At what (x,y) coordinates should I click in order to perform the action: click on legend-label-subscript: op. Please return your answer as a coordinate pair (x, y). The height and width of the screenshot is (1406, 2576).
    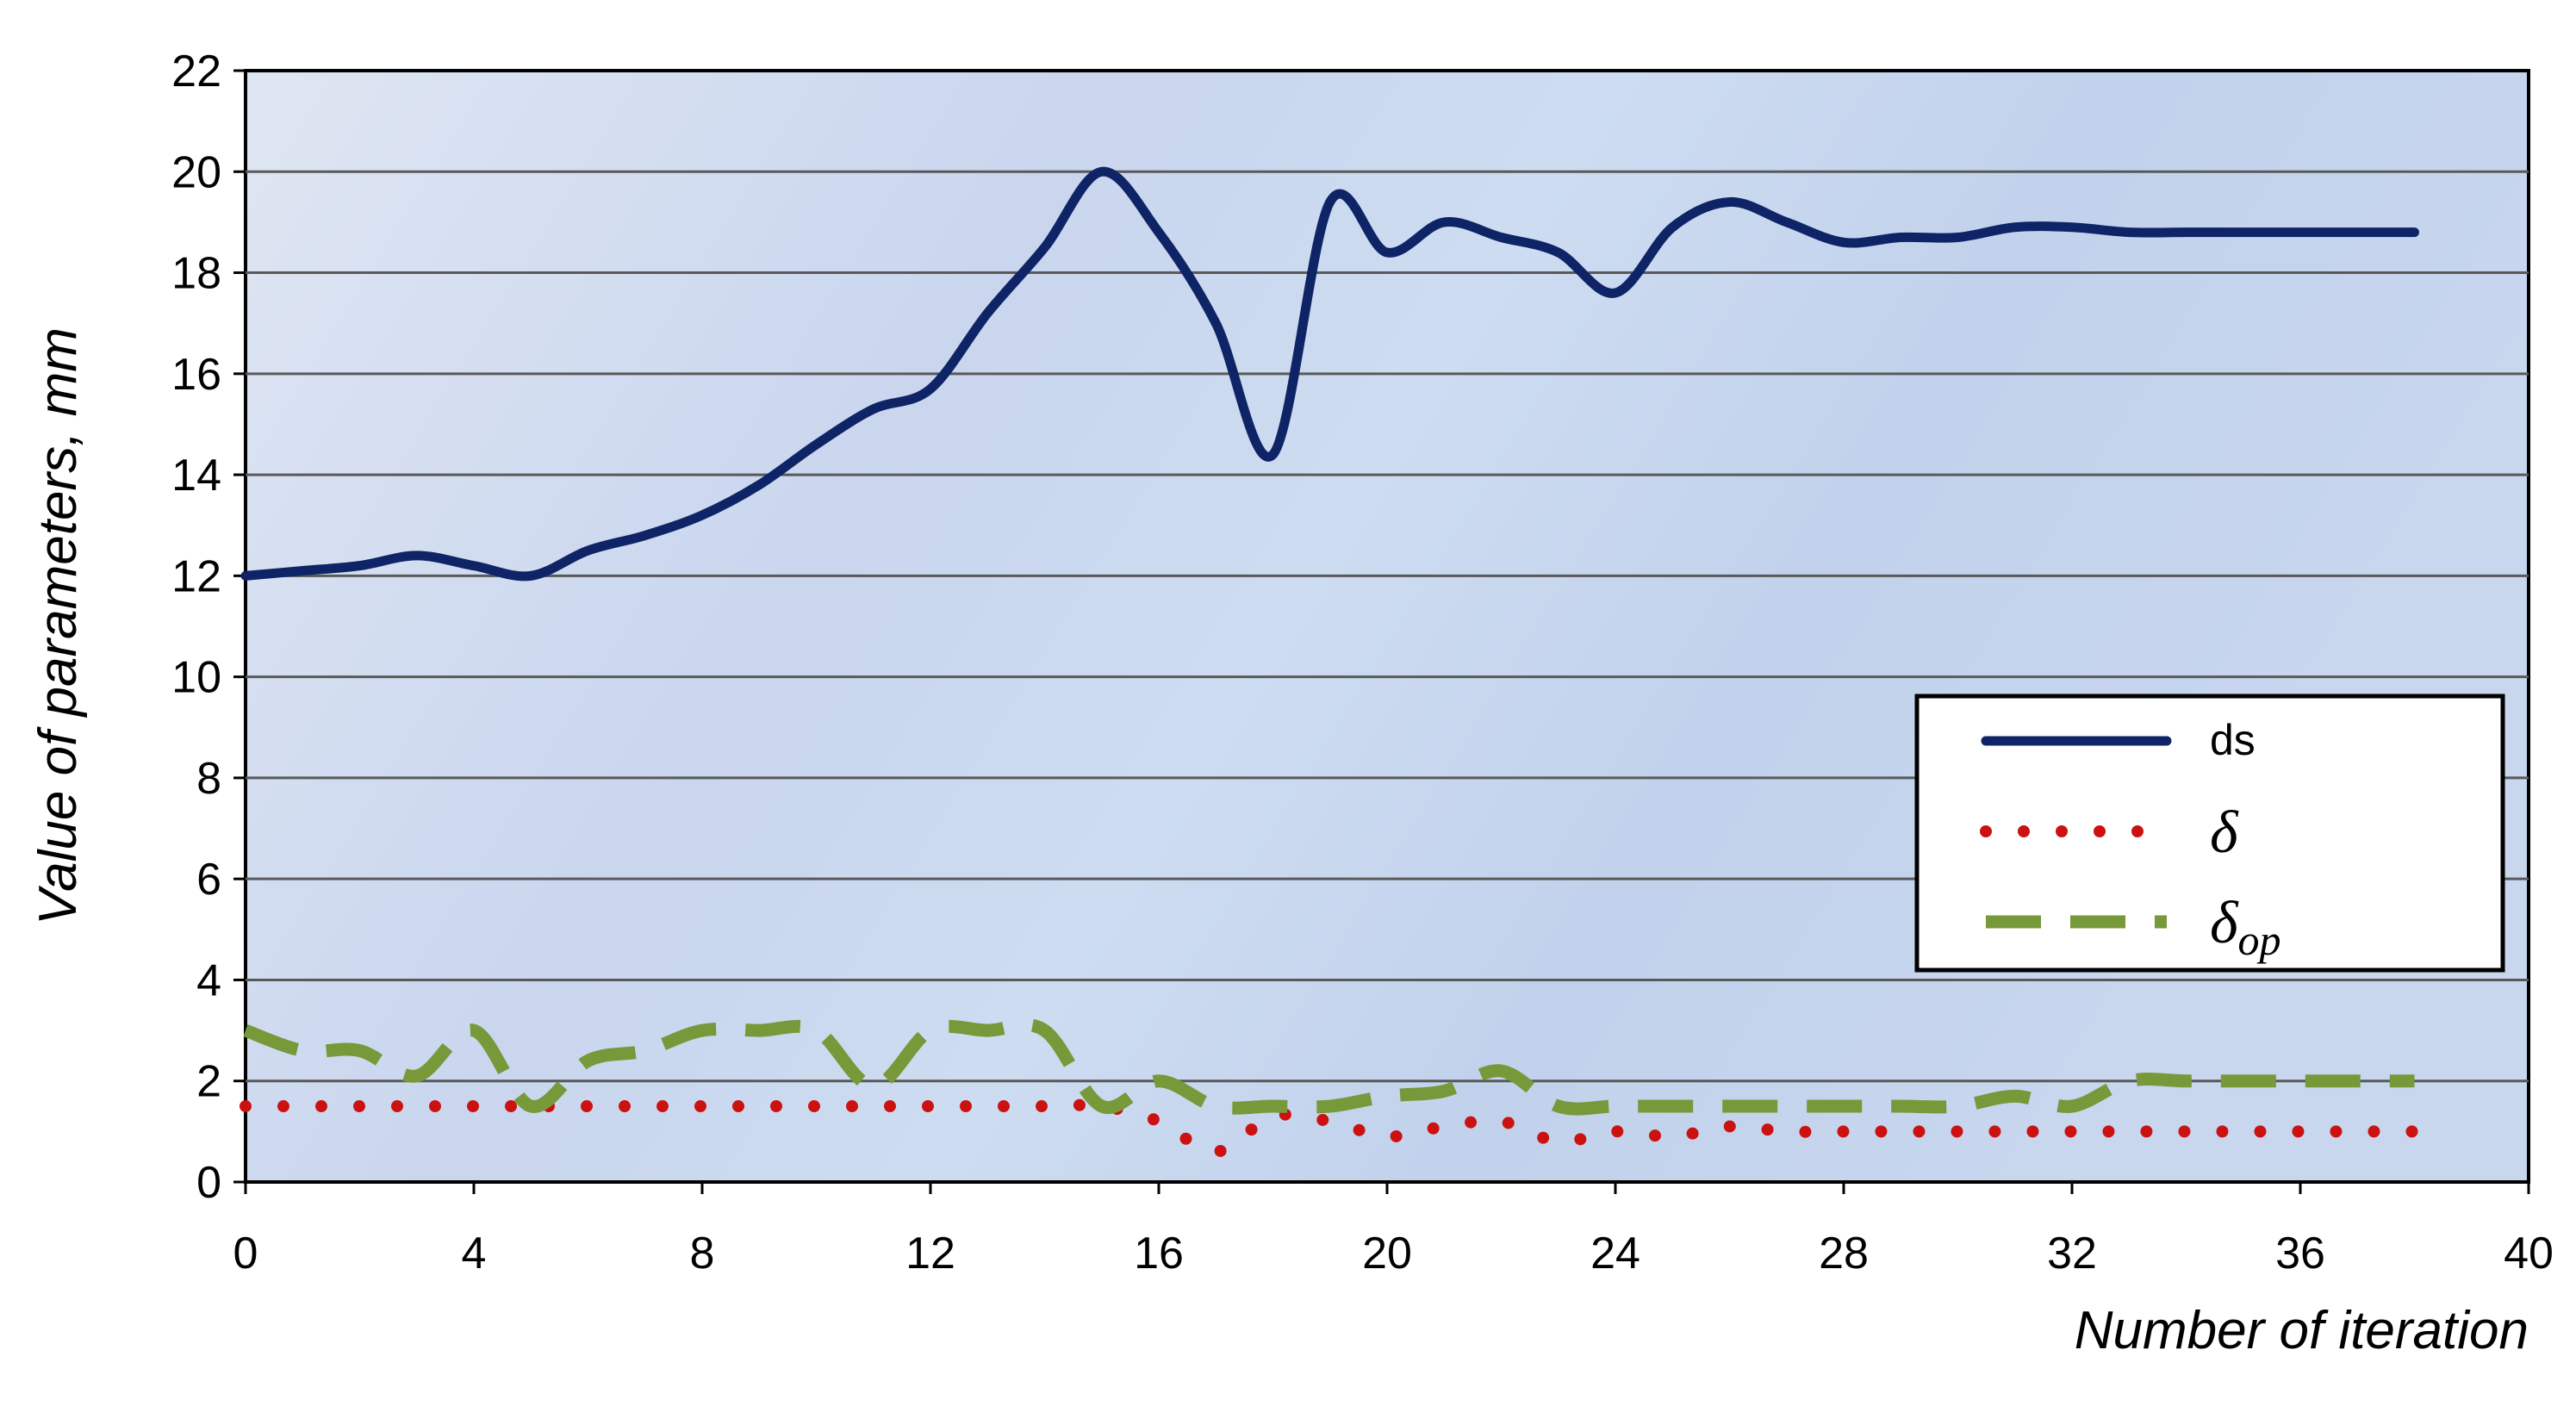
    Looking at the image, I should click on (2260, 940).